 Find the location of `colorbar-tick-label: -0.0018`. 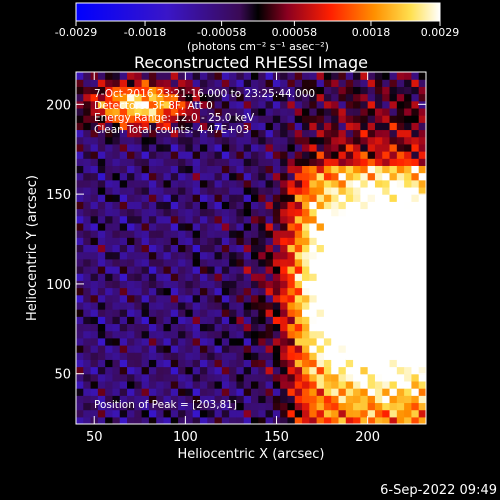

colorbar-tick-label: -0.0018 is located at coordinates (145, 32).